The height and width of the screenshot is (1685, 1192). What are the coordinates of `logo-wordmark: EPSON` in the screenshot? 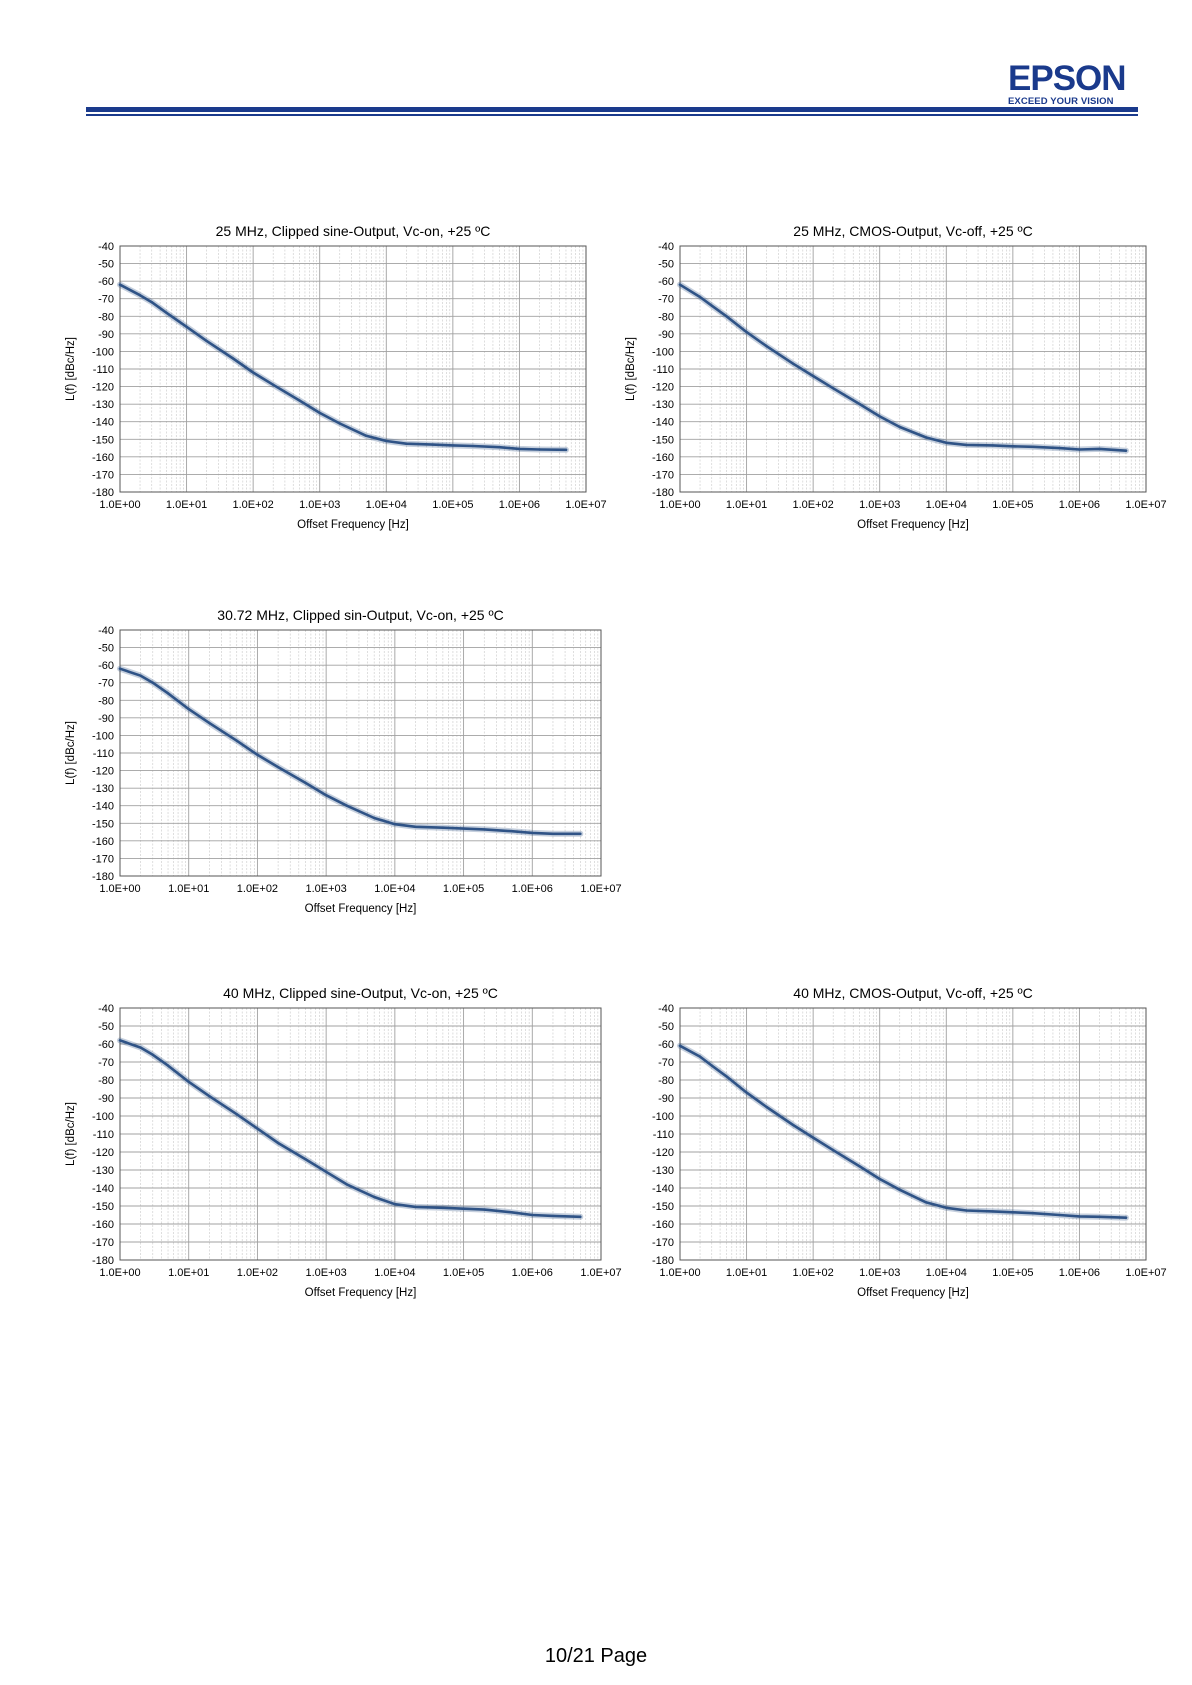 It's located at (1067, 78).